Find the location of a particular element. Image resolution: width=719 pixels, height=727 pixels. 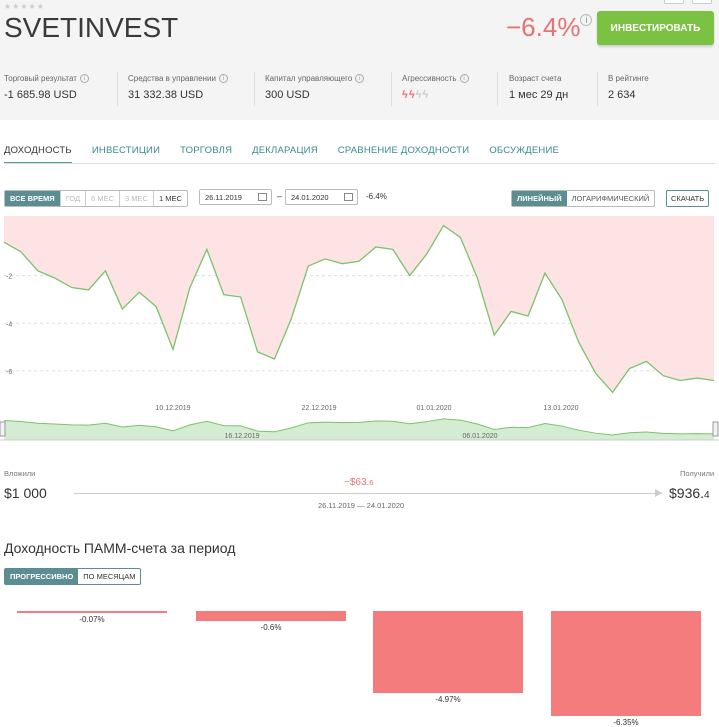

stat-label: Агрессивность is located at coordinates (429, 78).